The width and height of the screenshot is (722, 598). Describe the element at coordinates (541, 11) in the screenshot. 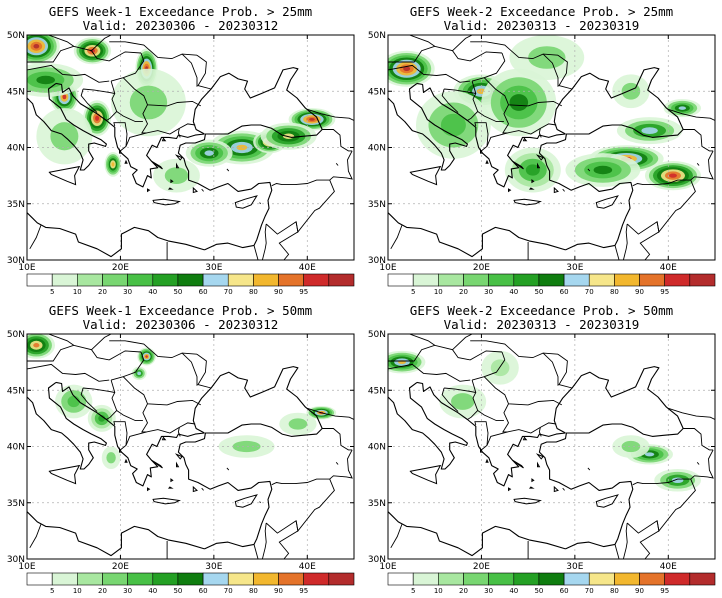

I see `panel-title: GEFS Week-2 Exceedance Prob. > 25mm` at that location.